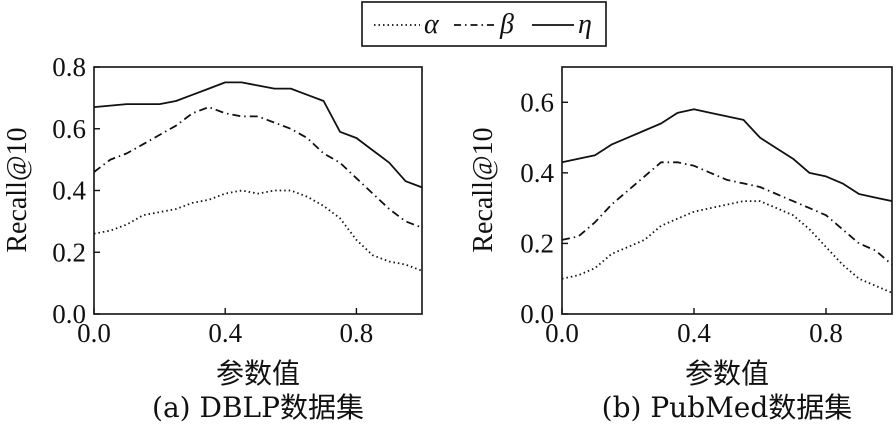 This screenshot has height=425, width=896. What do you see at coordinates (506, 24) in the screenshot?
I see `legend-label-beta: β` at bounding box center [506, 24].